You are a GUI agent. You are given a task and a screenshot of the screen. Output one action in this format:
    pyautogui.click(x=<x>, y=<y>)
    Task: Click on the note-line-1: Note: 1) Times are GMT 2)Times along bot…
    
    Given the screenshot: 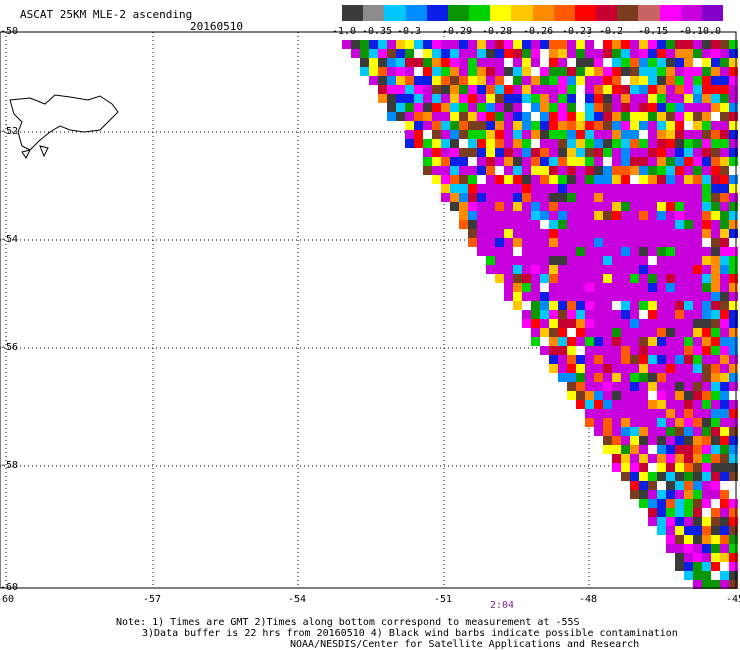 What is the action you would take?
    pyautogui.click(x=348, y=622)
    